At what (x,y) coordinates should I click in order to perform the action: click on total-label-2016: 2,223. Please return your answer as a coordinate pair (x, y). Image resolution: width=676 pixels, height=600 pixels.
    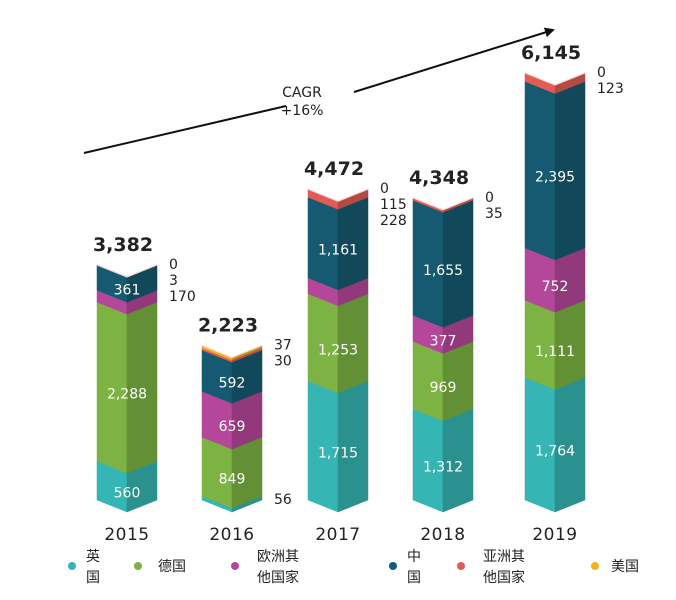
    Looking at the image, I should click on (228, 326).